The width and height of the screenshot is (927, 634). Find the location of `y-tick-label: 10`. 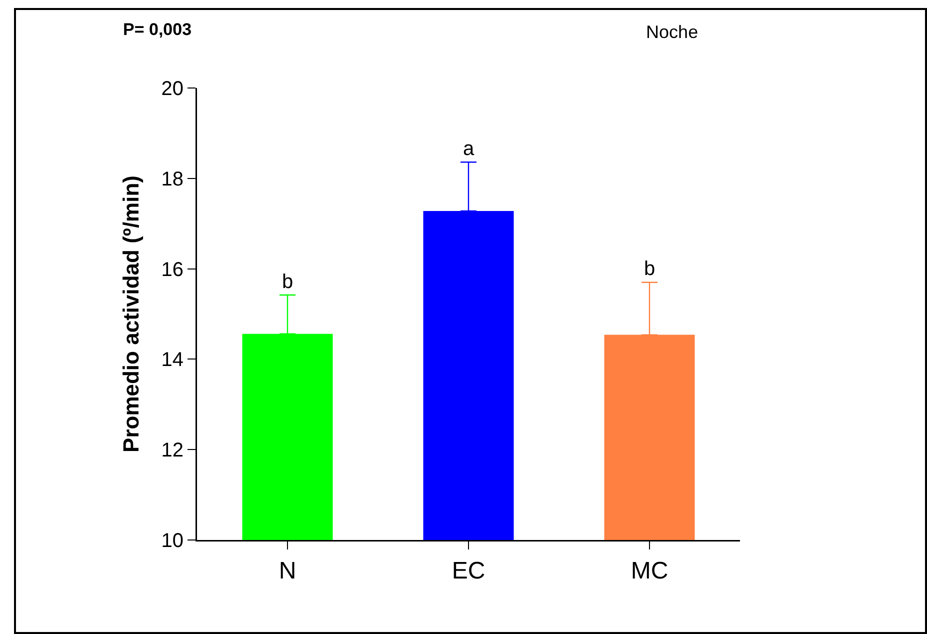

y-tick-label: 10 is located at coordinates (172, 541).